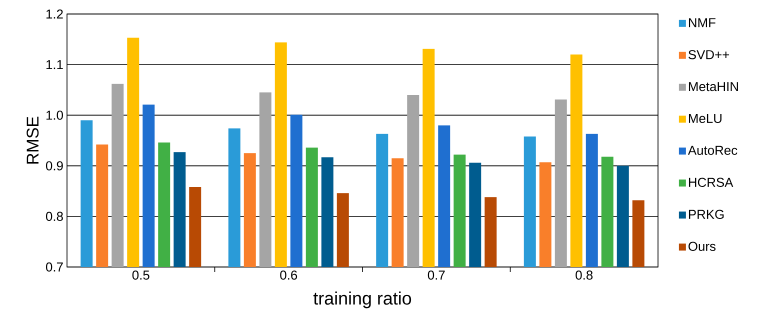 This screenshot has height=333, width=761. I want to click on legend-label: AutoRec, so click(713, 150).